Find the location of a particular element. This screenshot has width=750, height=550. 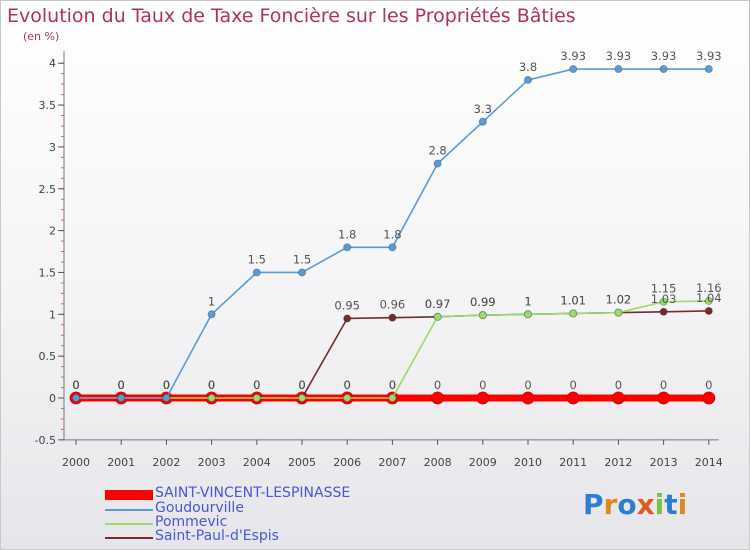

data-label: 0.97 is located at coordinates (438, 304).